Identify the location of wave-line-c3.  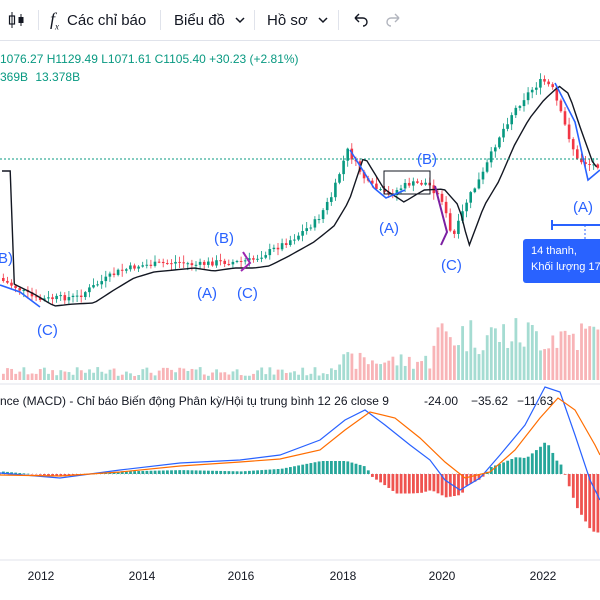
(441, 215).